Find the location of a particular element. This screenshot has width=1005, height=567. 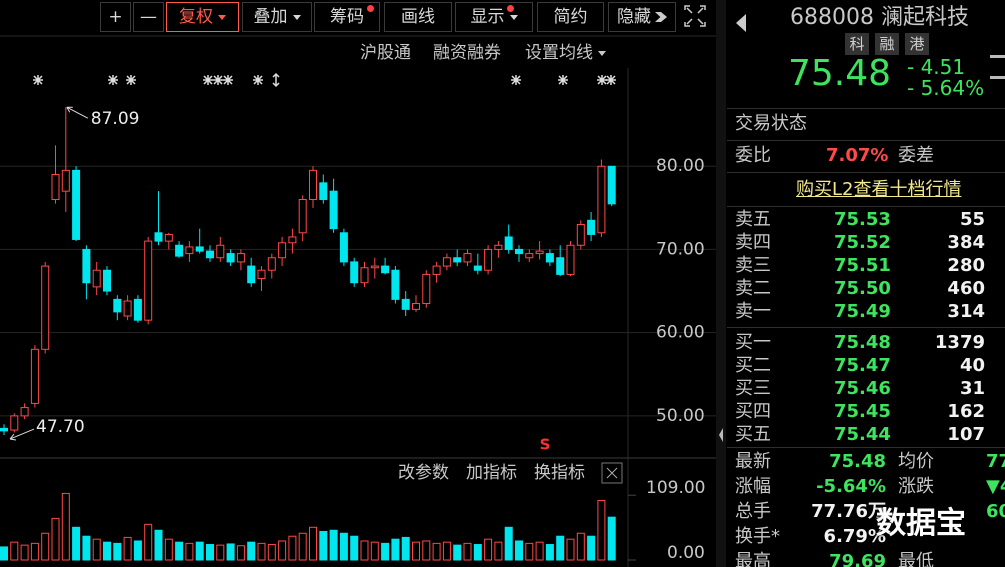

toolbar-button: — is located at coordinates (148, 17).